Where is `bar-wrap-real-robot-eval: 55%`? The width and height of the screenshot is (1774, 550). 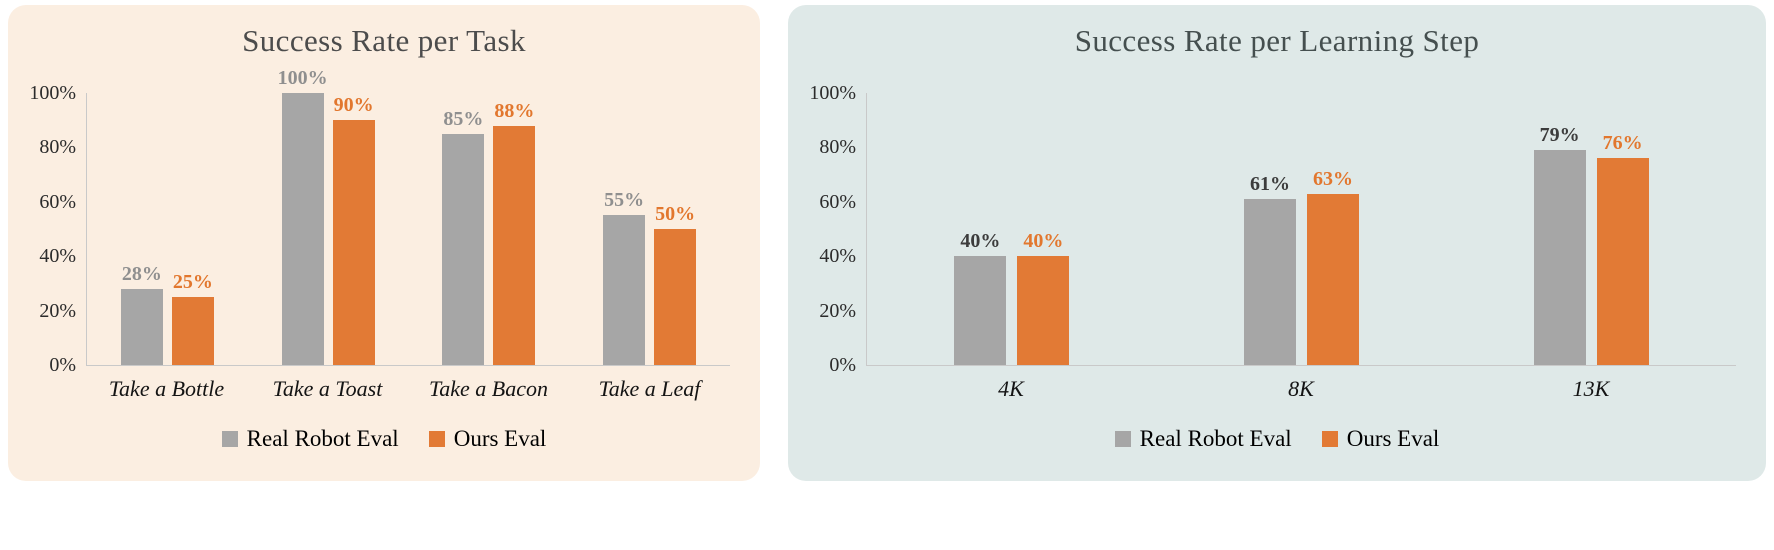
bar-wrap-real-robot-eval: 55% is located at coordinates (624, 277).